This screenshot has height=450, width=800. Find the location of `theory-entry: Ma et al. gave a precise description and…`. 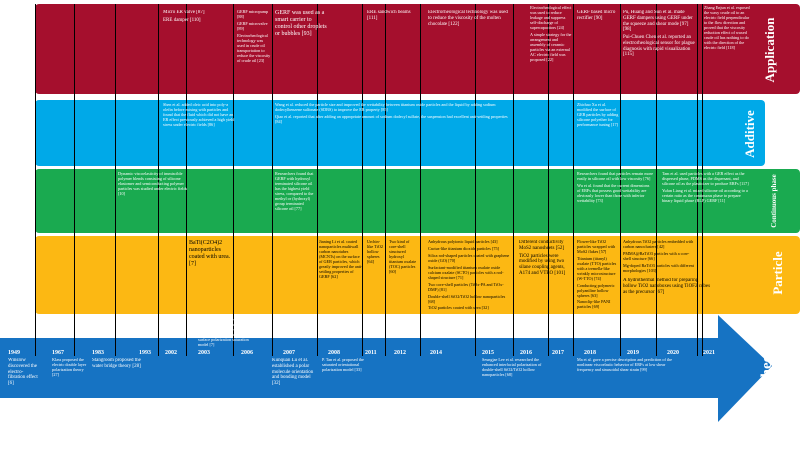

theory-entry: Ma et al. gave a precise description and… is located at coordinates (625, 388).